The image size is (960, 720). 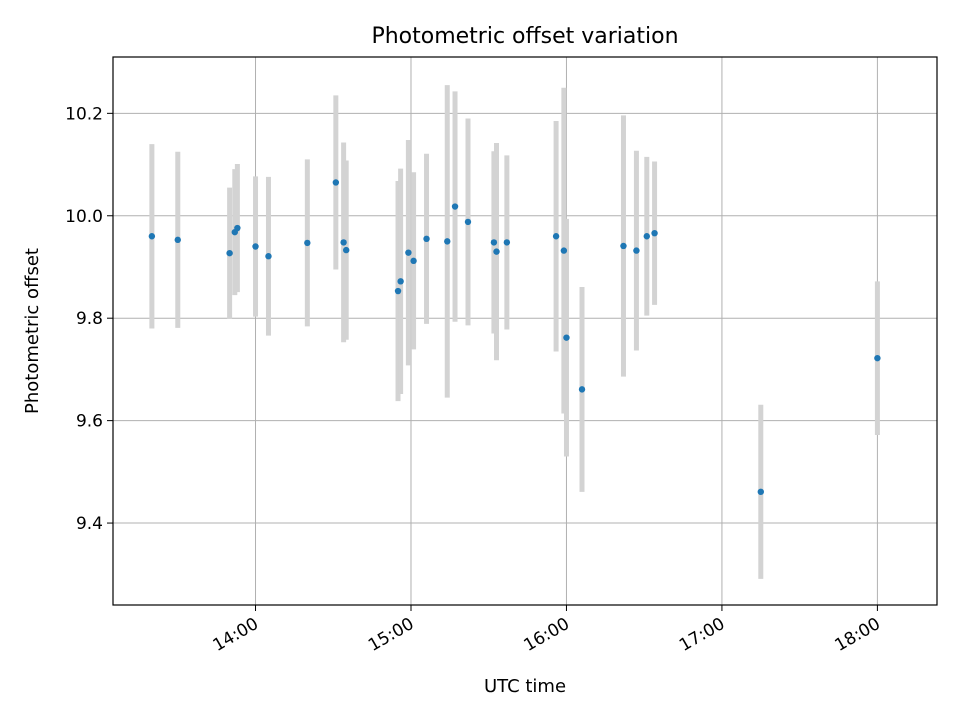 I want to click on y-tick-label: 9.6, so click(x=89, y=422).